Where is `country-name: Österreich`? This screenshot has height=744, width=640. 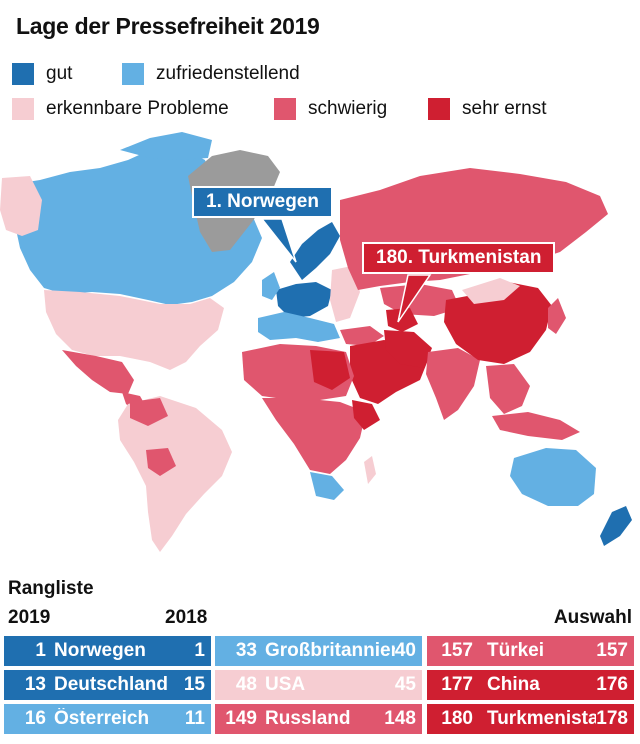
country-name: Österreich is located at coordinates (102, 718).